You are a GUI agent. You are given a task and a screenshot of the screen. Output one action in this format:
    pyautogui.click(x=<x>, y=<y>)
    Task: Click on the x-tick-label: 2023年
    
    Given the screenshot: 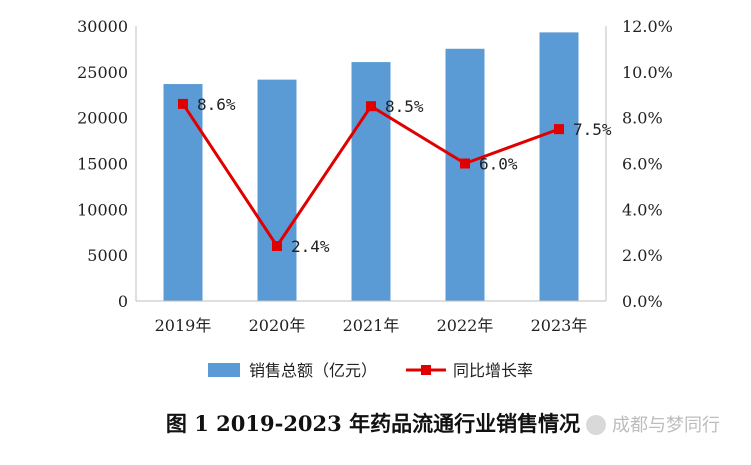 What is the action you would take?
    pyautogui.click(x=559, y=325)
    